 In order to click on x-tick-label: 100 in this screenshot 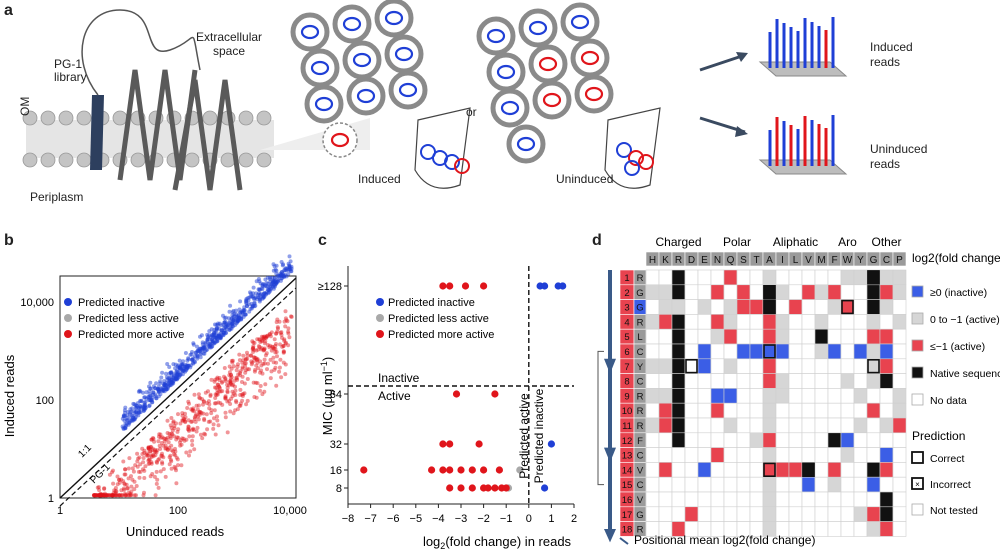, I will do `click(178, 511)`.